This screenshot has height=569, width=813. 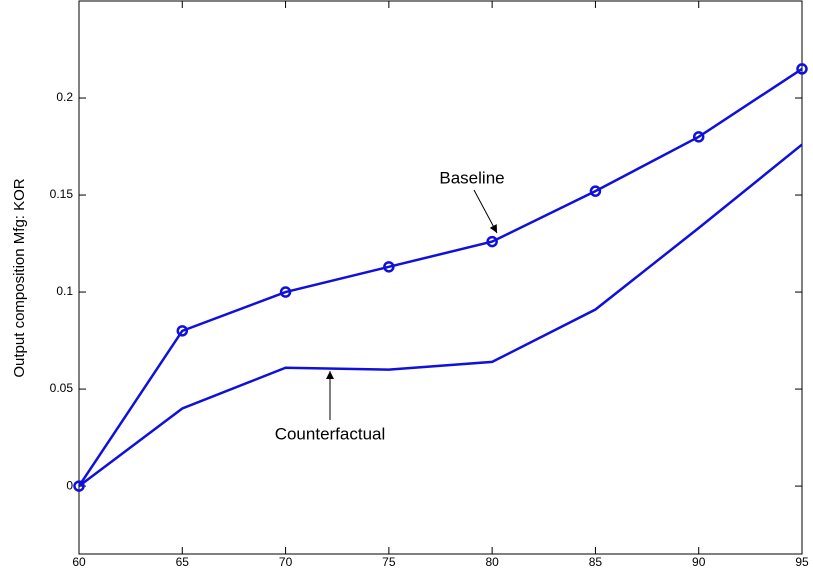 I want to click on y-tick-label: 0.15, so click(x=62, y=194).